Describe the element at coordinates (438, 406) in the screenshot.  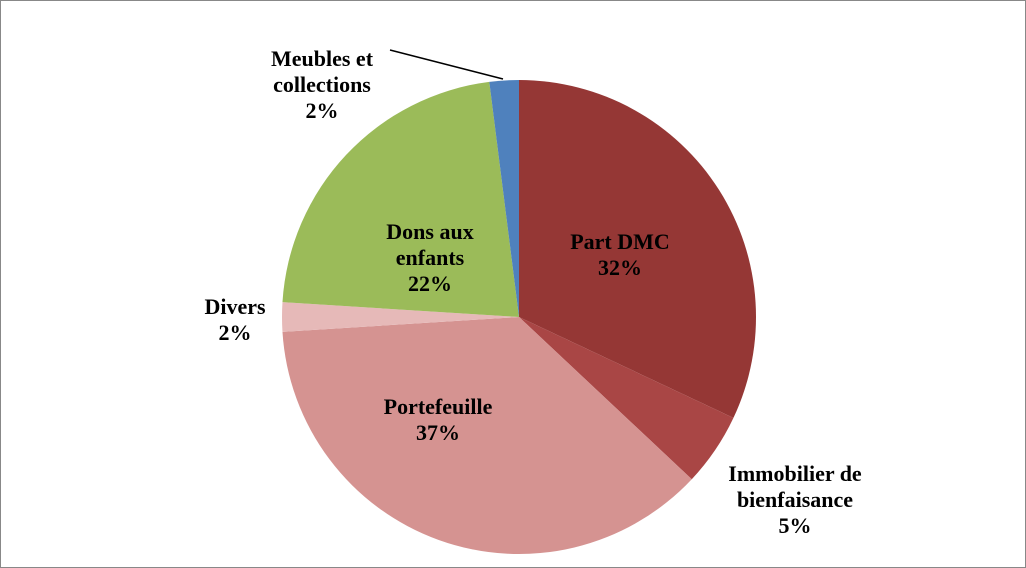
I see `category-name: Portefeuille` at that location.